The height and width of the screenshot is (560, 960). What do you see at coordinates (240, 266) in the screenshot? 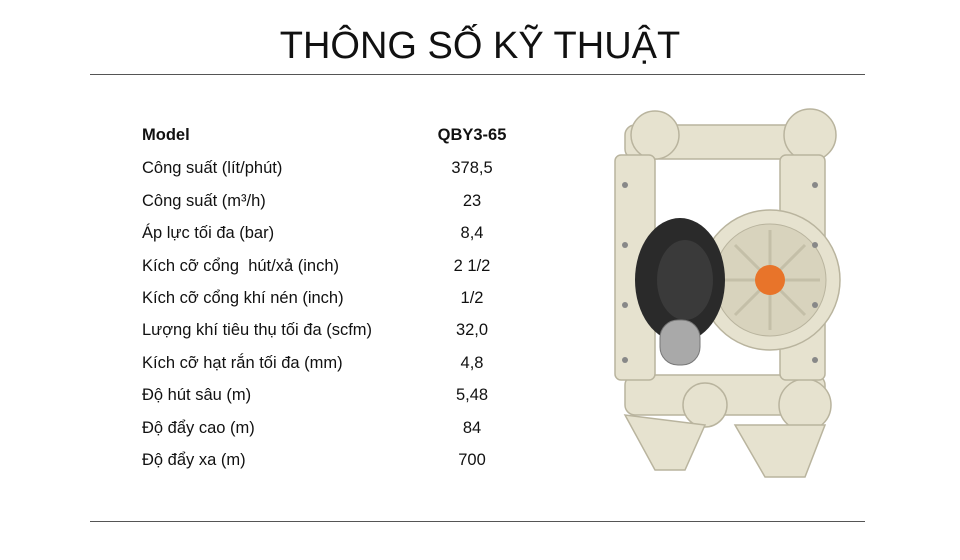
I see `spec-label: Kích cỡ cổng hút/xả (inch)` at bounding box center [240, 266].